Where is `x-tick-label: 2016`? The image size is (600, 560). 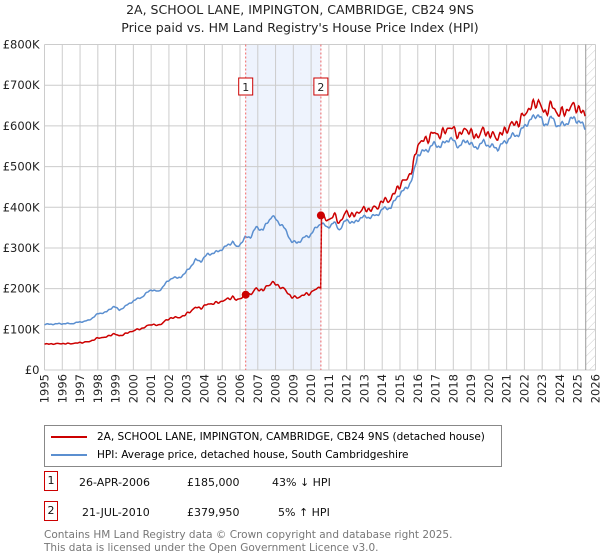
x-tick-label: 2016 is located at coordinates (418, 388).